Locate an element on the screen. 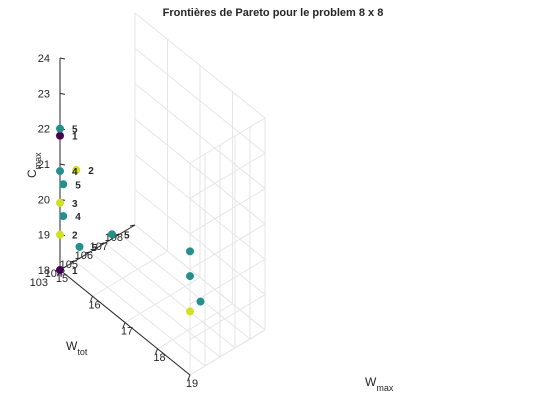 The image size is (546, 403). z-tick-label: 18 is located at coordinates (44, 271).